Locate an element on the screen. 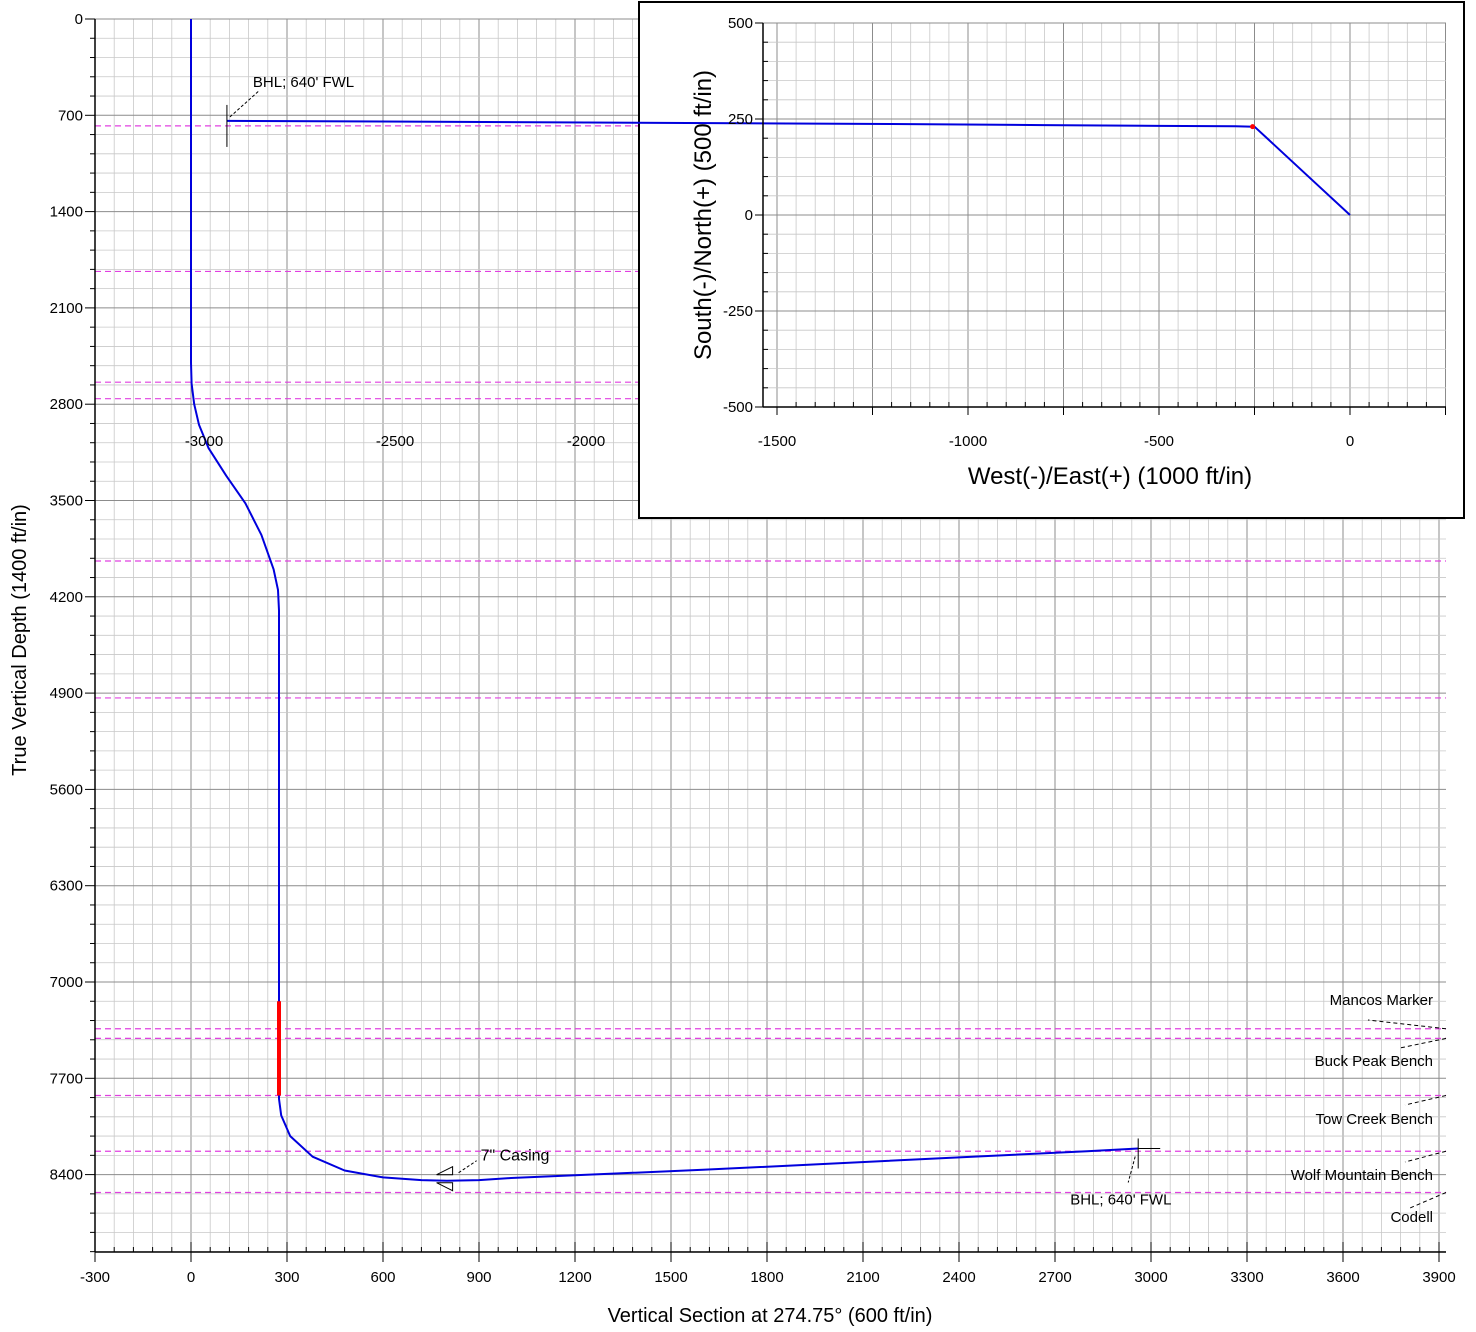  main-x-axis-title: Vertical Section at 274.75° (600 ft/in) is located at coordinates (770, 1316).